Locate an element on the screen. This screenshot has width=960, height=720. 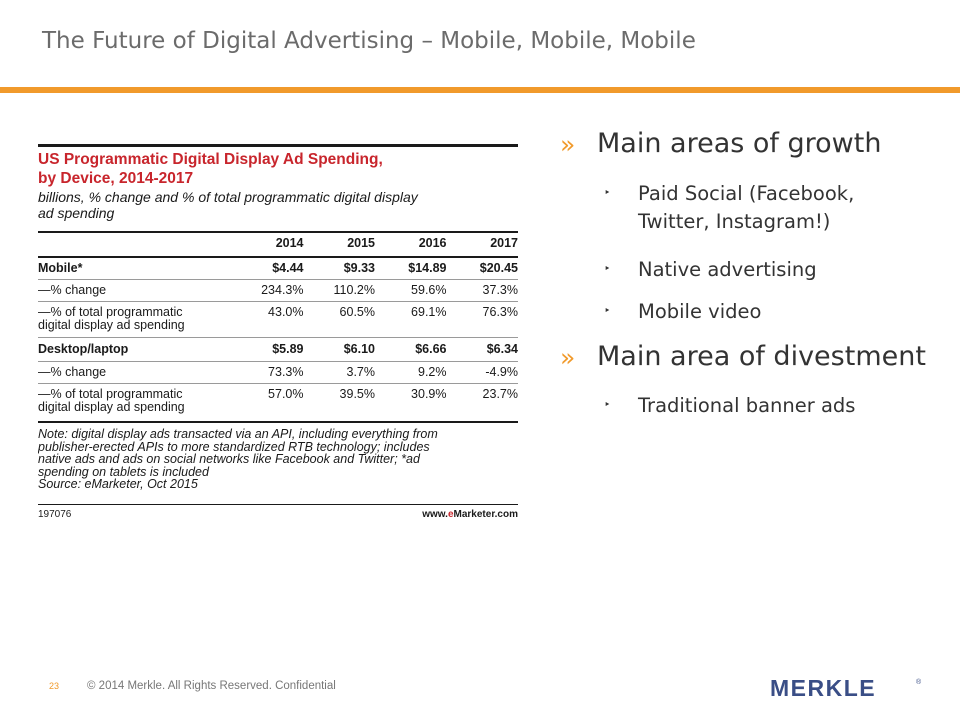
table-row: —% change 73.3% 3.7% 9.2% -4.9% is located at coordinates (278, 372).